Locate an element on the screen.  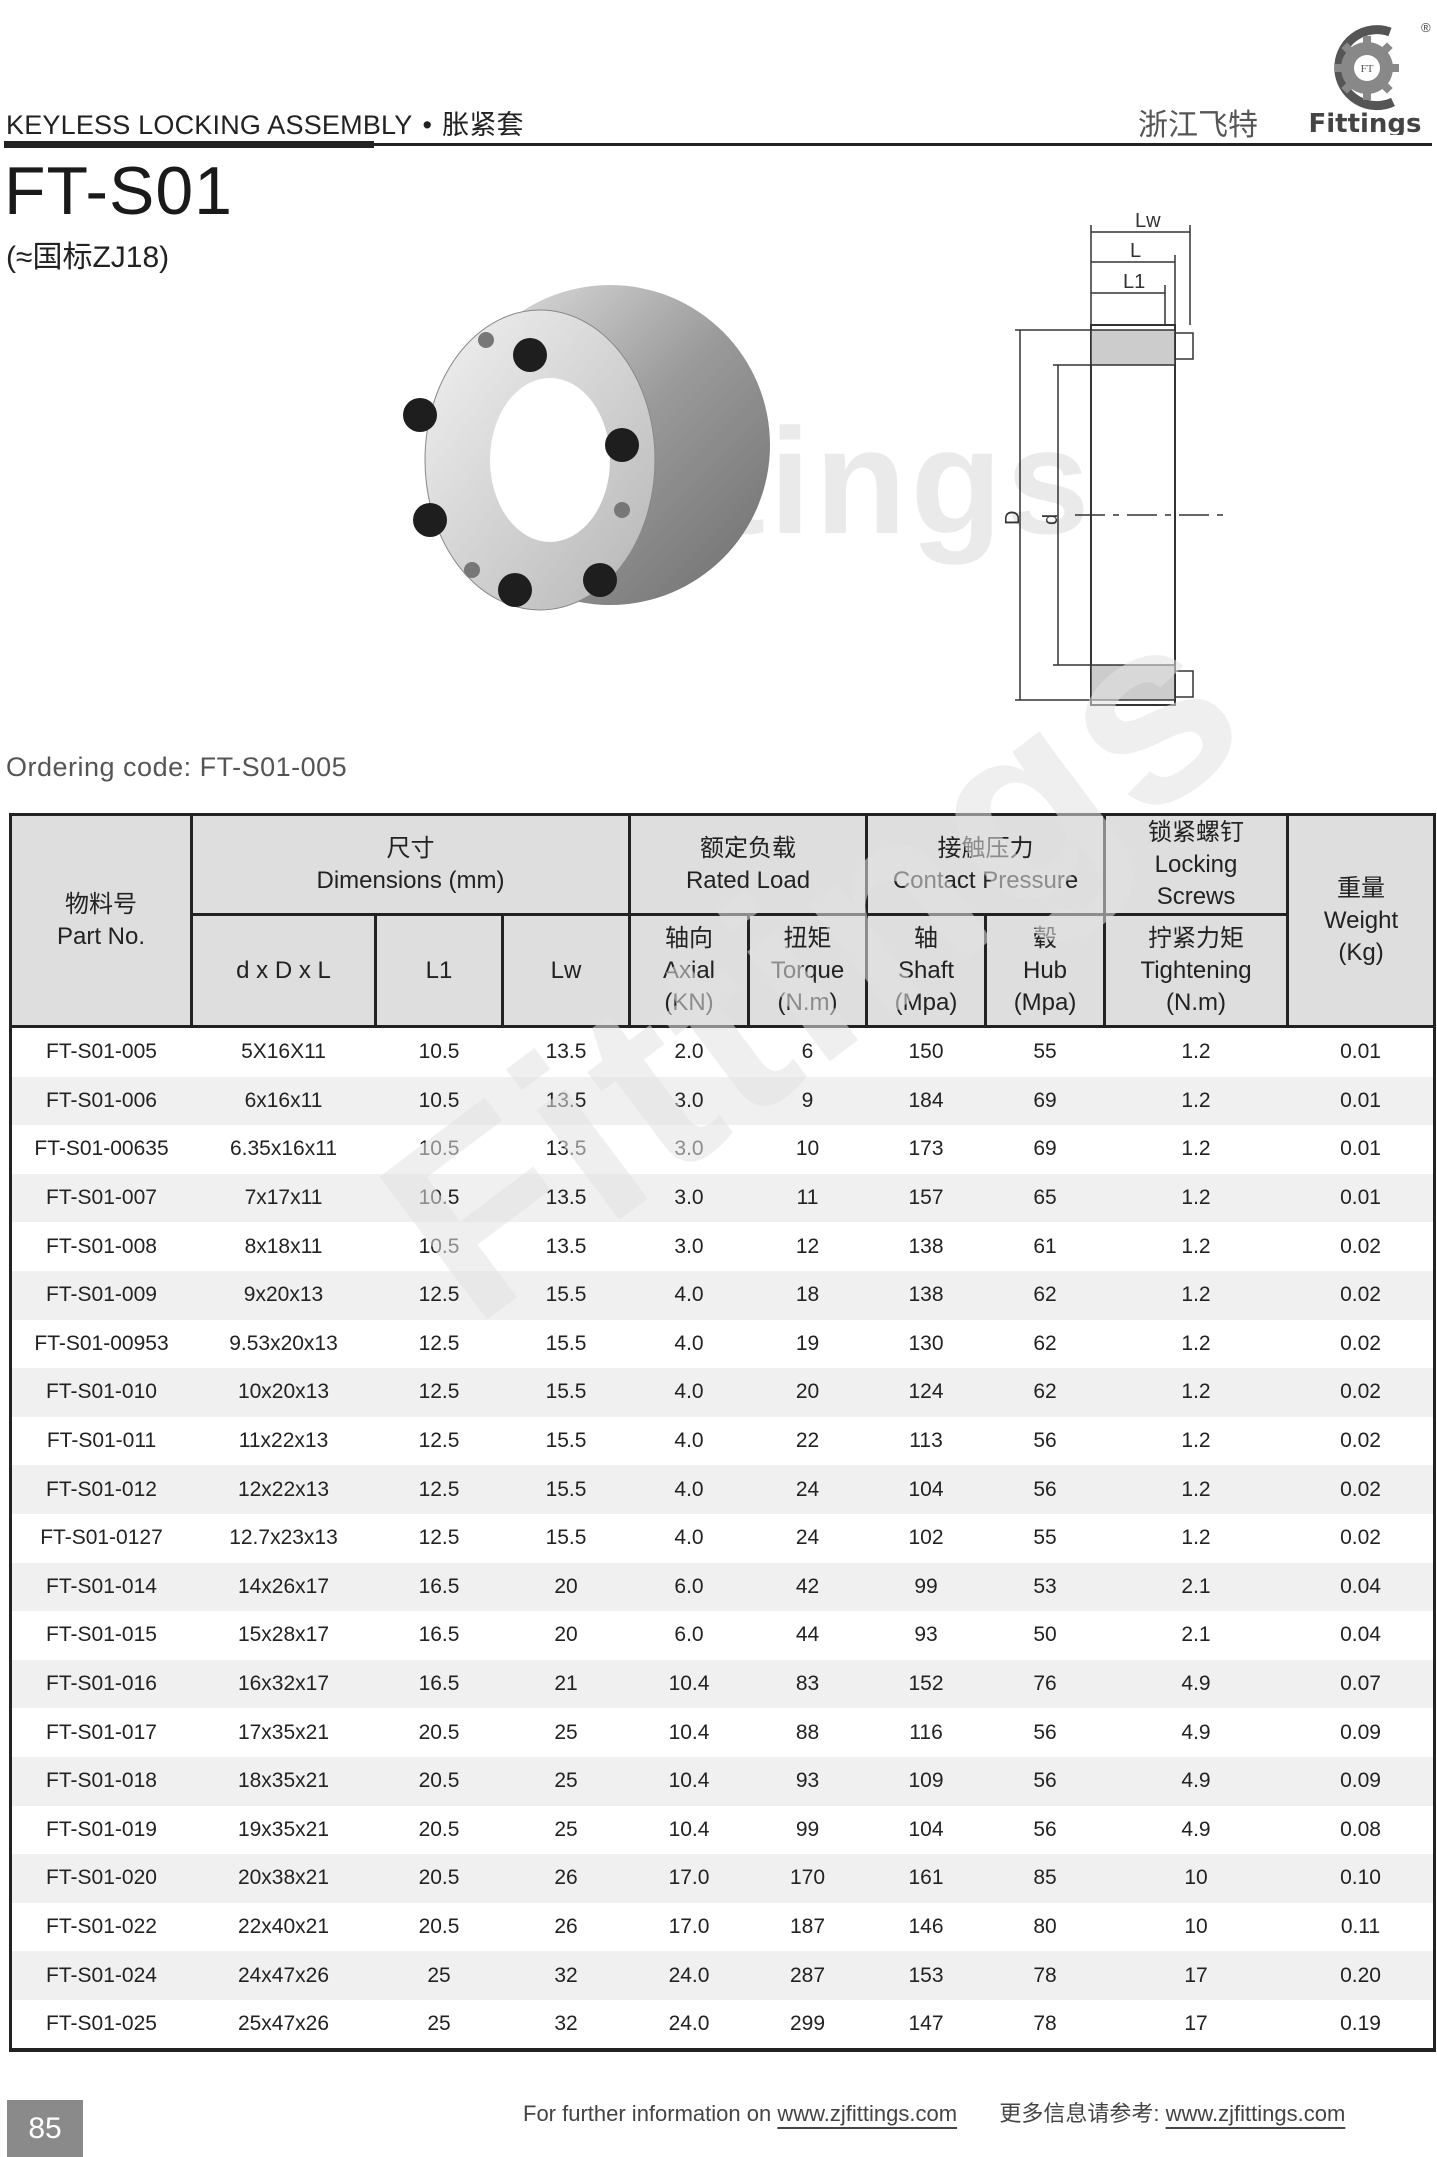
cell-weight: 0.09 is located at coordinates (1362, 1781).